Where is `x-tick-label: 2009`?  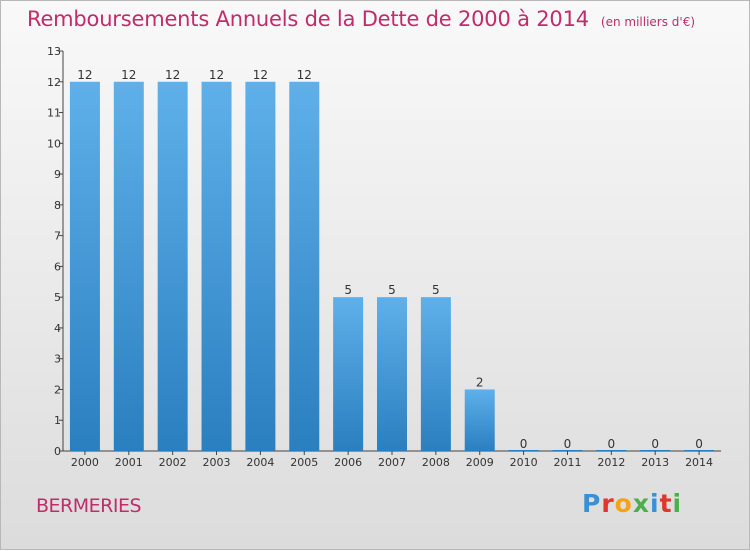 x-tick-label: 2009 is located at coordinates (480, 462).